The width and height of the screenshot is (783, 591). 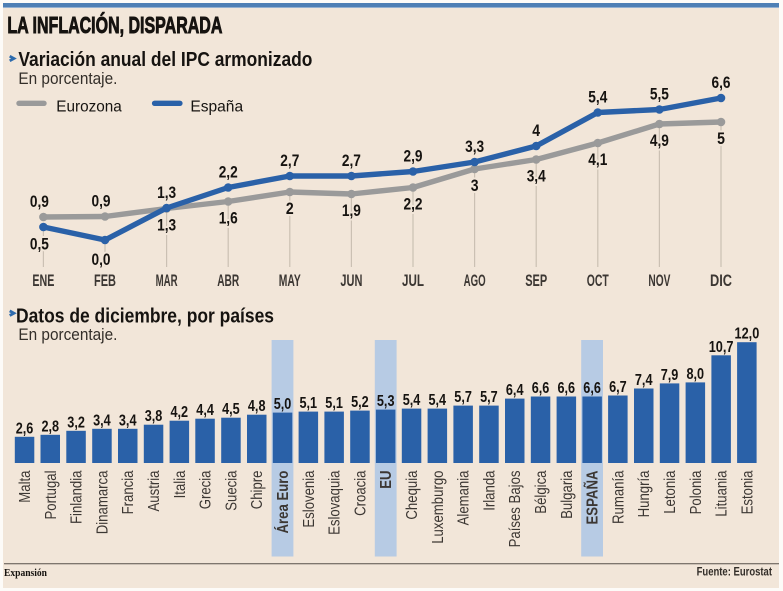 I want to click on svg-text: 4, so click(x=536, y=131).